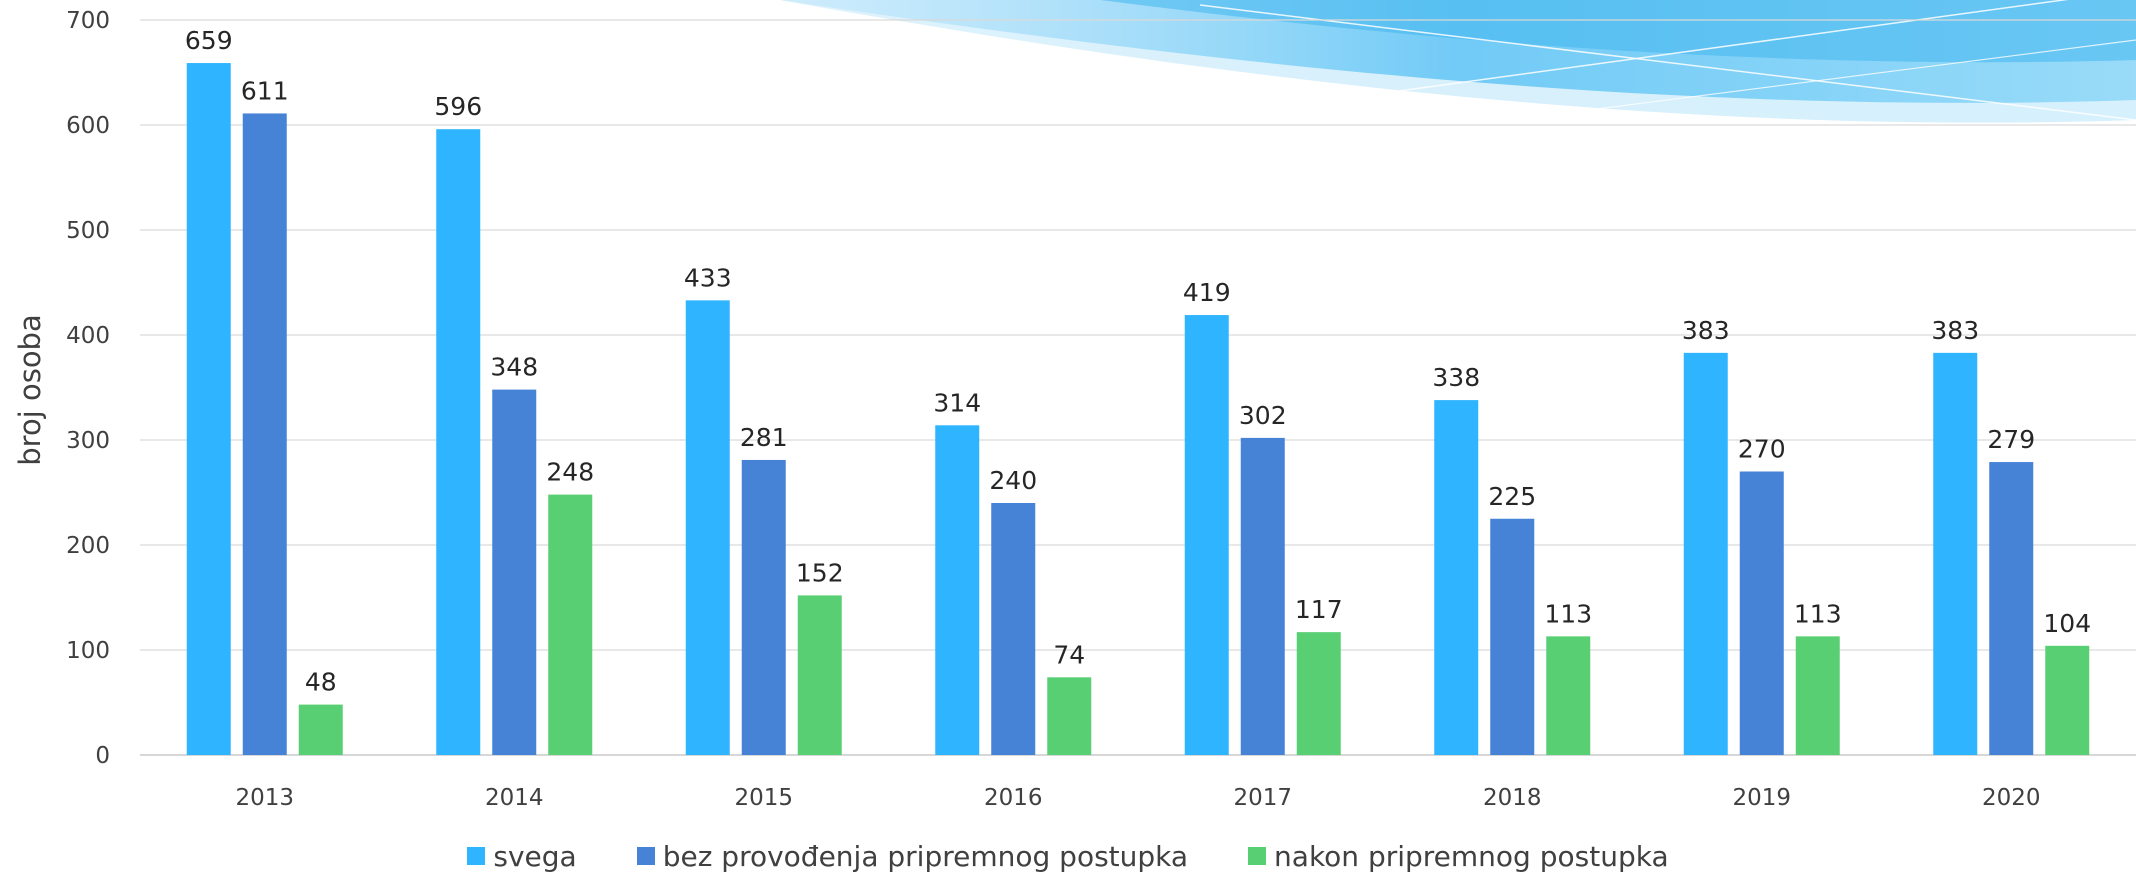 This screenshot has height=876, width=2136. What do you see at coordinates (88, 21) in the screenshot?
I see `y-tick-label: 700` at bounding box center [88, 21].